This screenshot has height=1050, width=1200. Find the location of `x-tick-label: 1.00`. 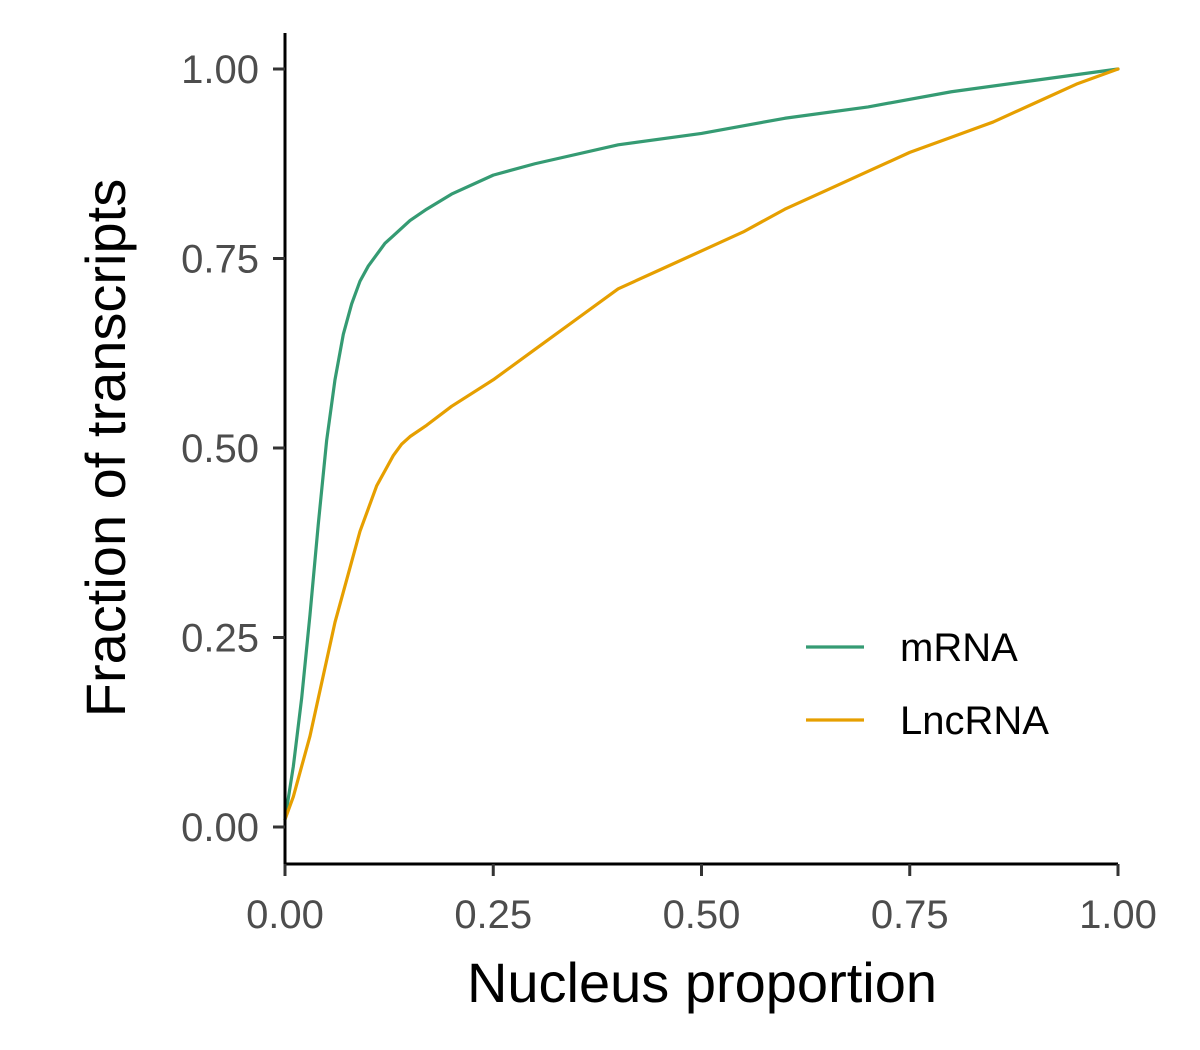

x-tick-label: 1.00 is located at coordinates (1118, 915).